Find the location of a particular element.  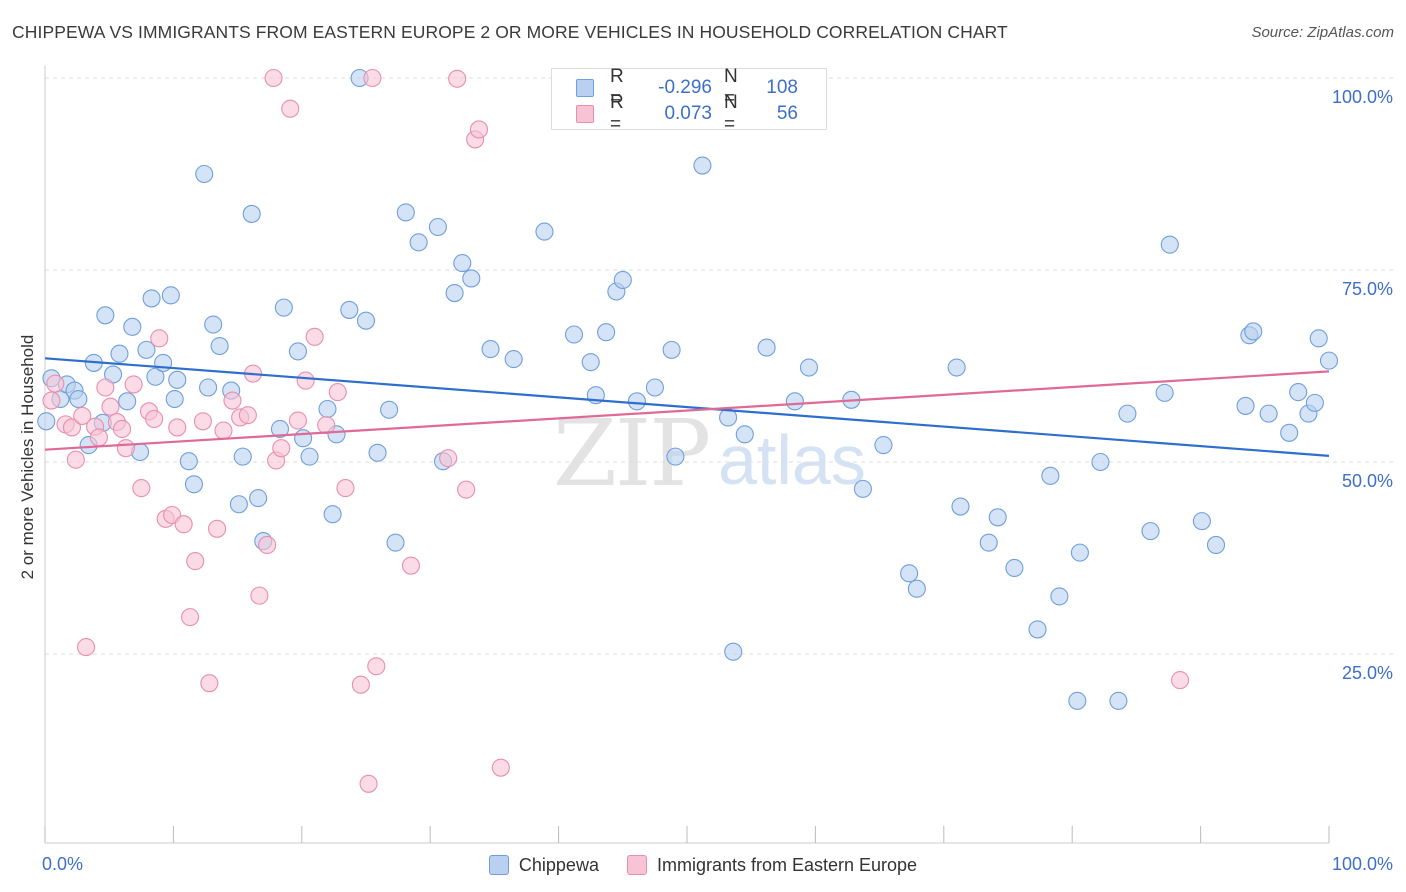

legend-item-chippewa: Chippewa is located at coordinates (543, 865).